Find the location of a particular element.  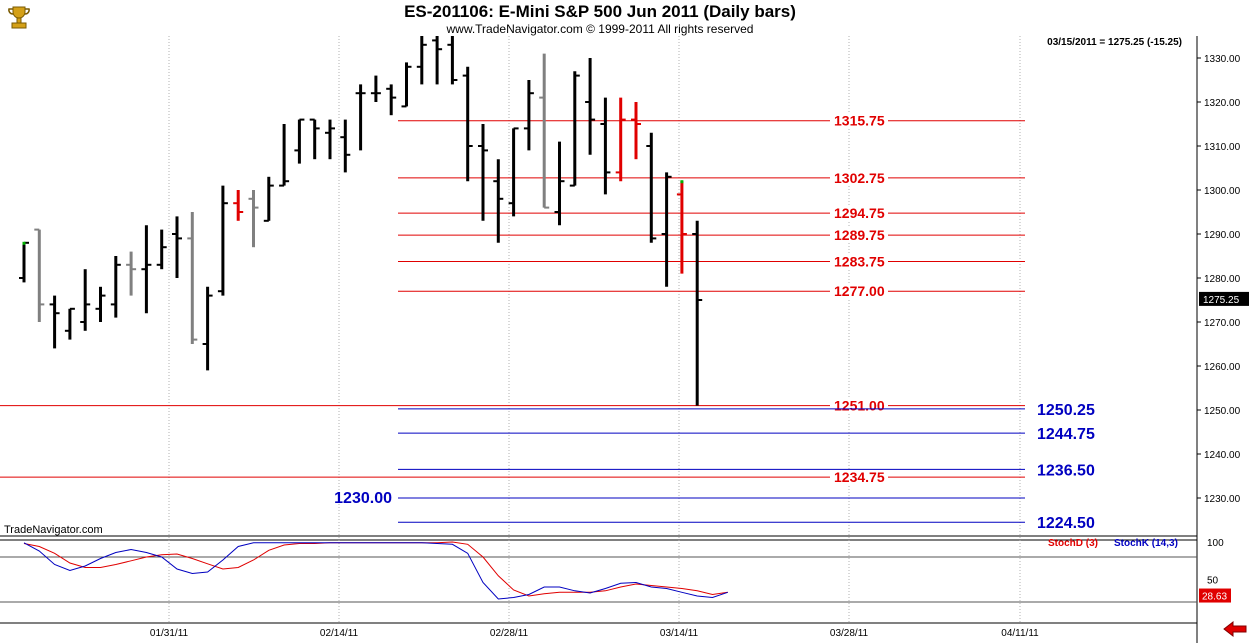

x-tick-label: 03/14/11 is located at coordinates (679, 633).